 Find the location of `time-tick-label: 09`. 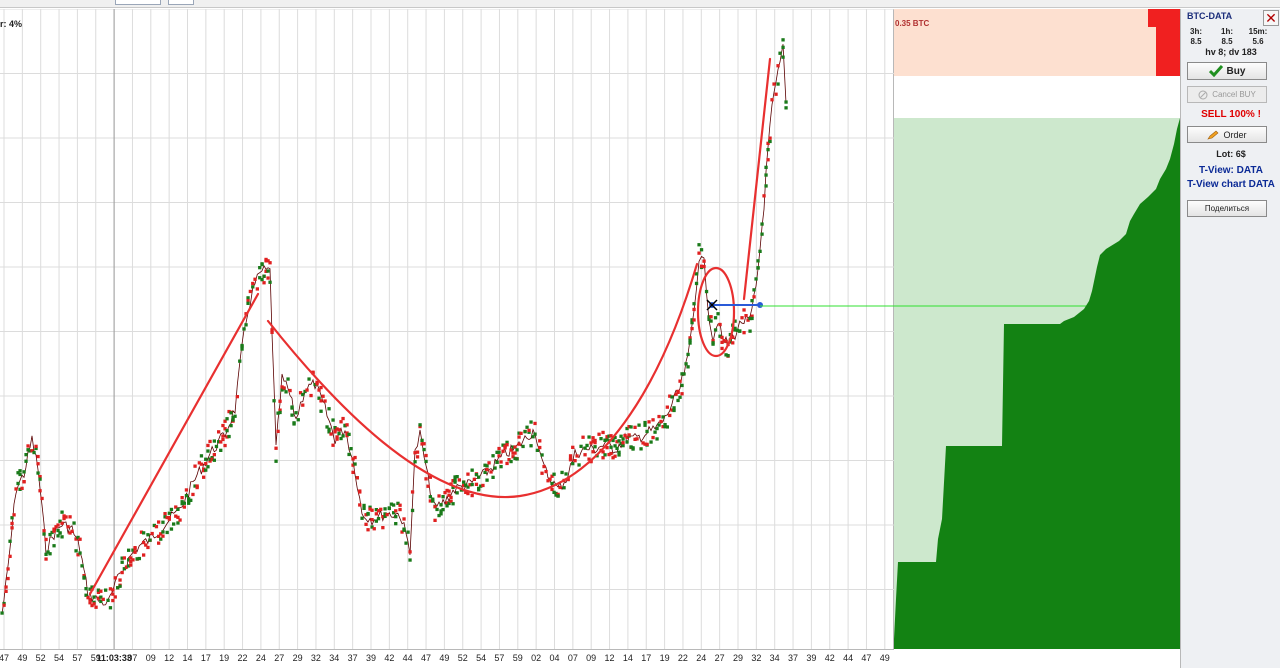

time-tick-label: 09 is located at coordinates (150, 658).